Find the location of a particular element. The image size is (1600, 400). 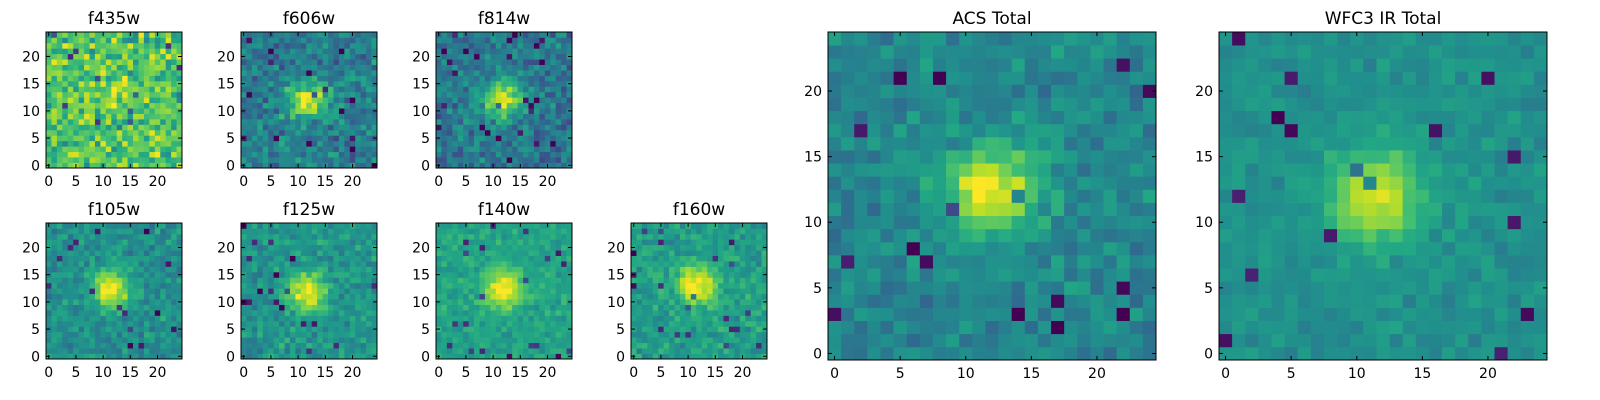

x-tick-label: 15 is located at coordinates (715, 373).